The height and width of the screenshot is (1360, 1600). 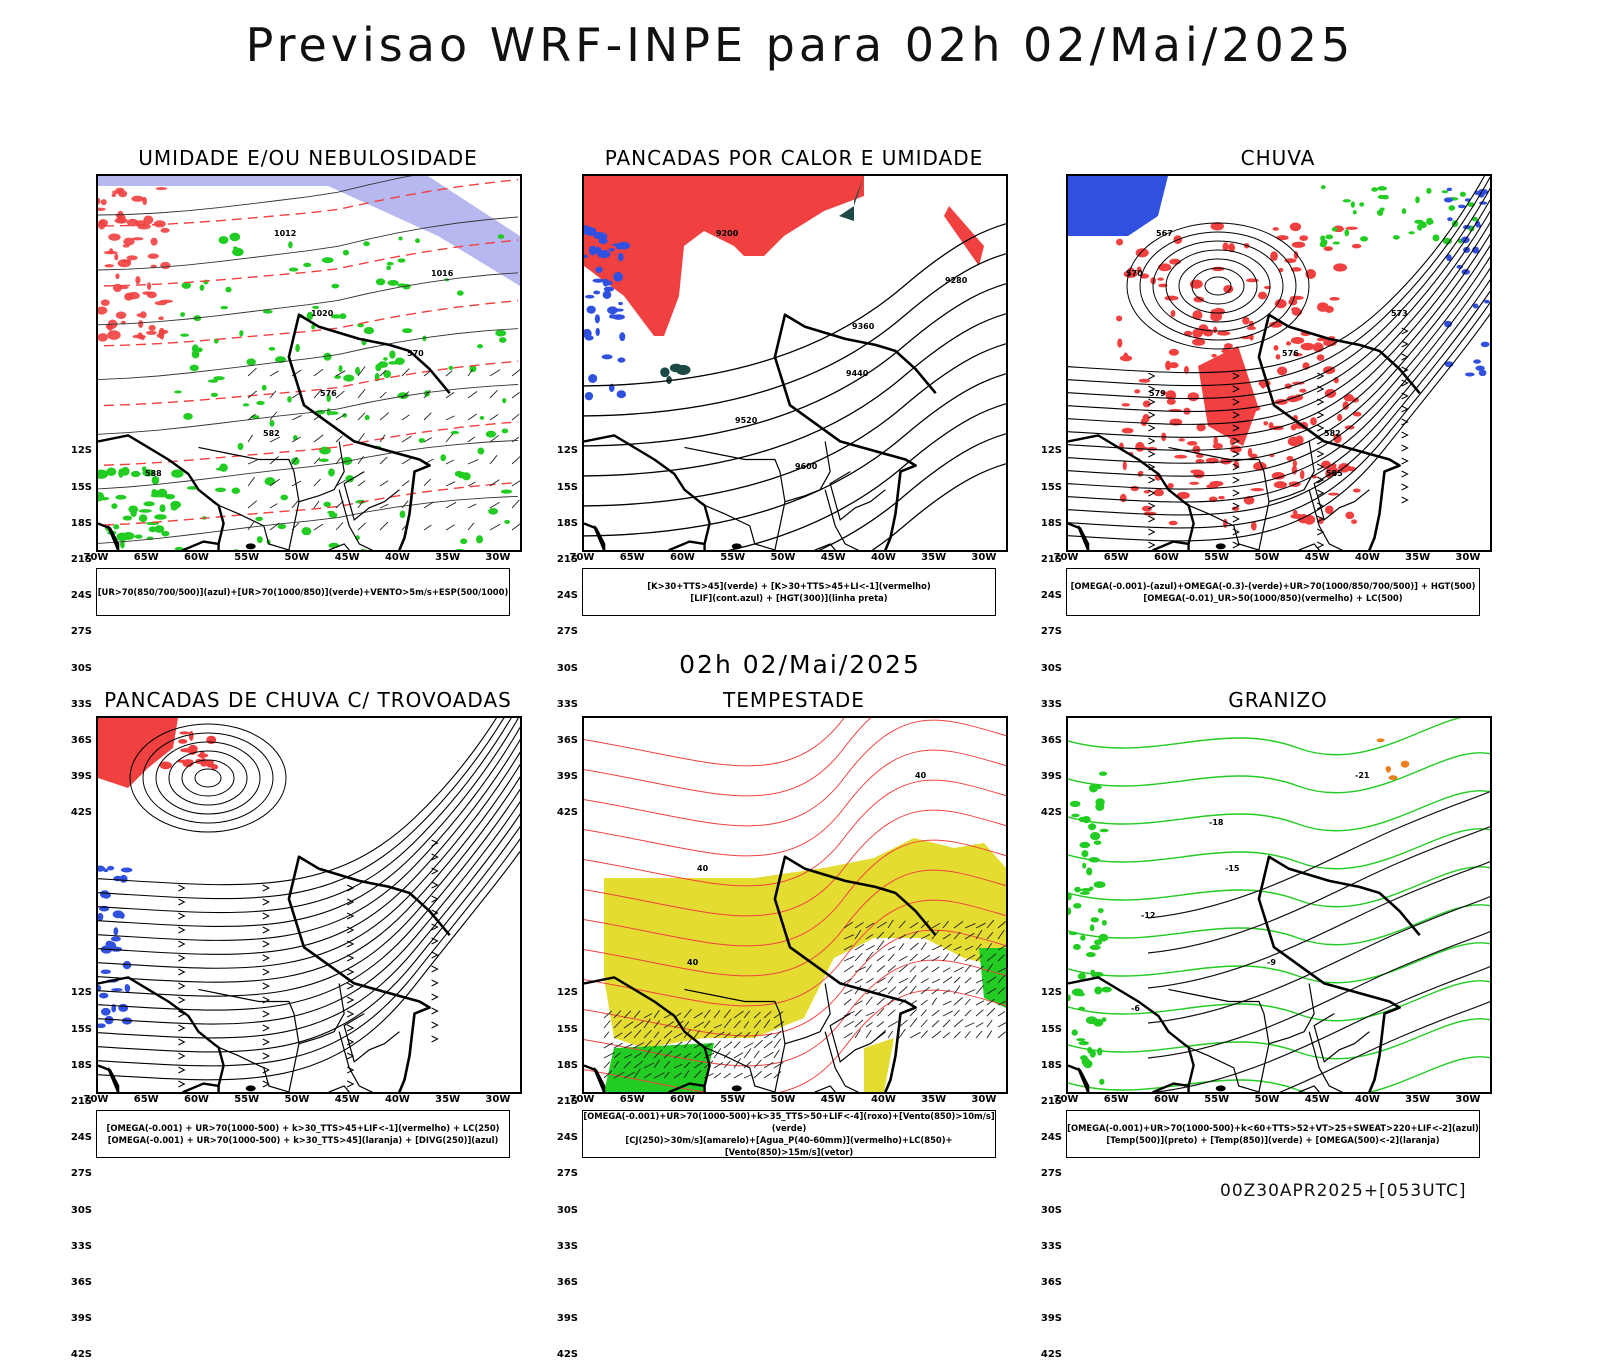 What do you see at coordinates (1135, 1008) in the screenshot?
I see `contour-label: -6` at bounding box center [1135, 1008].